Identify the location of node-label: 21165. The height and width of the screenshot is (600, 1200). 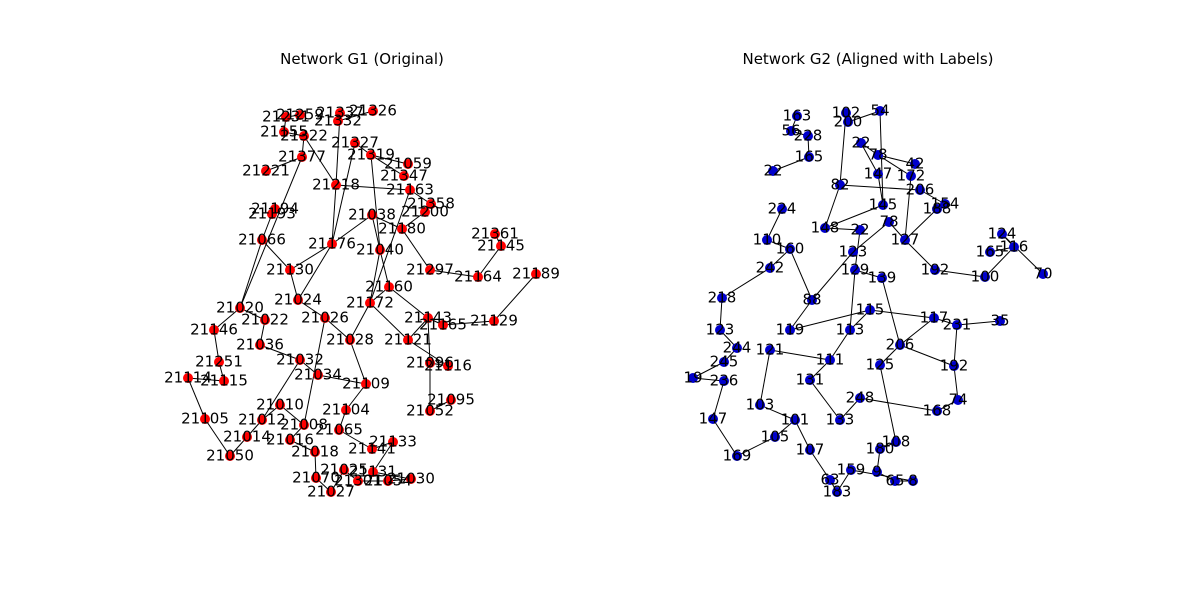
(443, 325).